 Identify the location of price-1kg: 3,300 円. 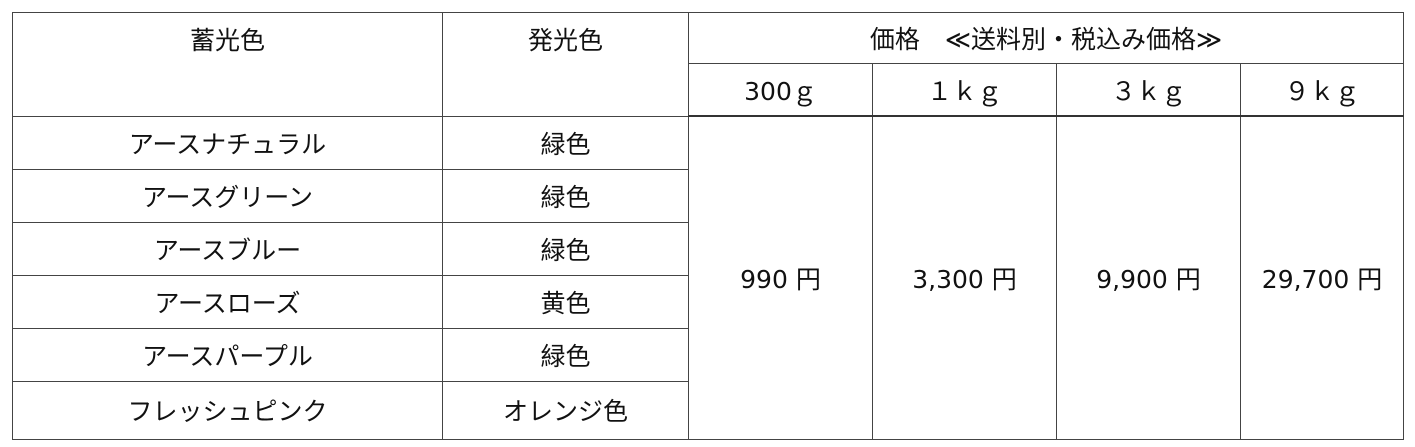
(964, 277).